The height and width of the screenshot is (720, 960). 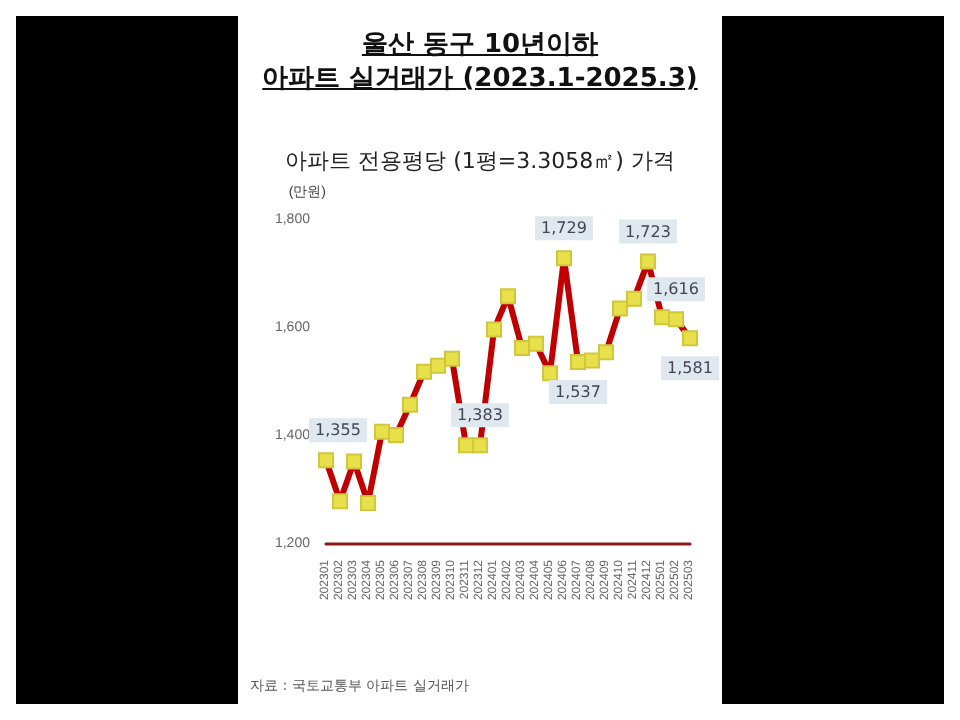 What do you see at coordinates (564, 228) in the screenshot?
I see `data-label: 1,729` at bounding box center [564, 228].